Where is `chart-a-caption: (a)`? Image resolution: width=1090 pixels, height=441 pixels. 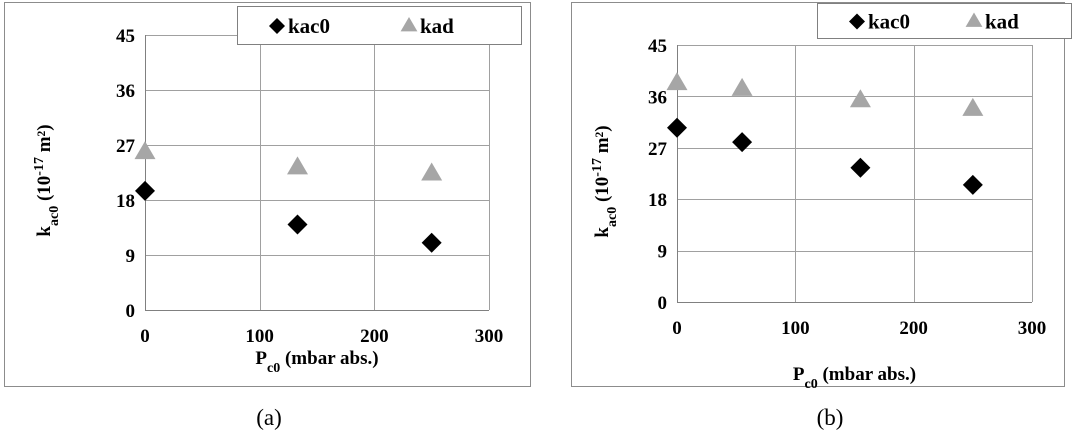
chart-a-caption: (a) is located at coordinates (269, 417).